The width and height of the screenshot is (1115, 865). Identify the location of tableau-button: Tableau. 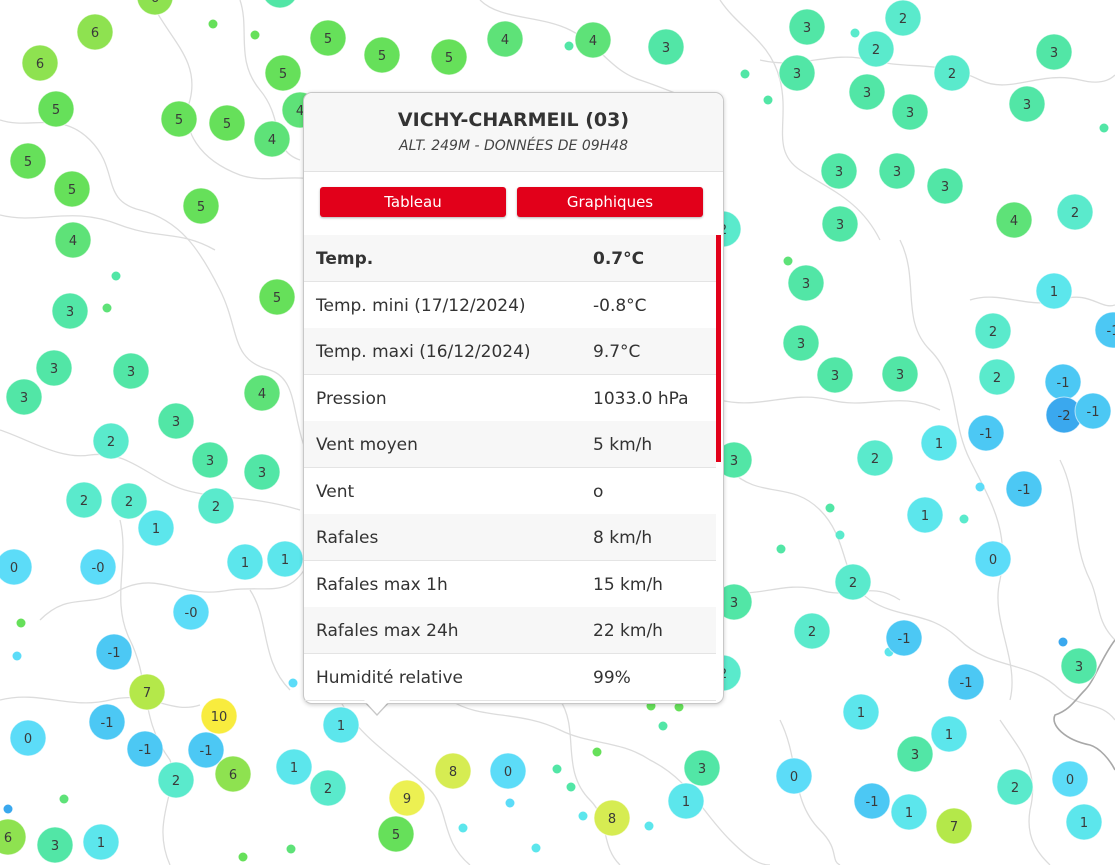
(413, 202).